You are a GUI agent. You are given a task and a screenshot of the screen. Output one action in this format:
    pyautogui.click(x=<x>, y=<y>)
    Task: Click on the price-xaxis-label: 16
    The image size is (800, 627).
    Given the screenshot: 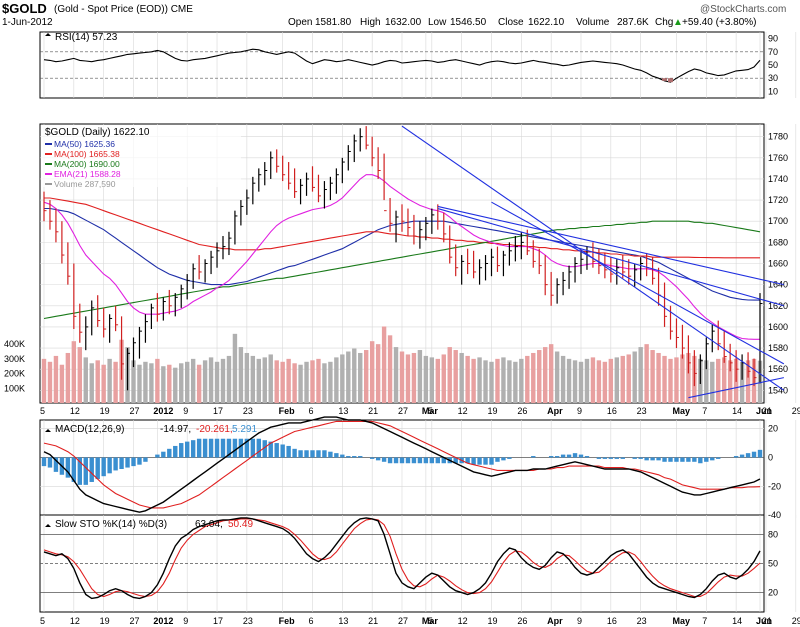 What is the action you would take?
    pyautogui.click(x=612, y=411)
    